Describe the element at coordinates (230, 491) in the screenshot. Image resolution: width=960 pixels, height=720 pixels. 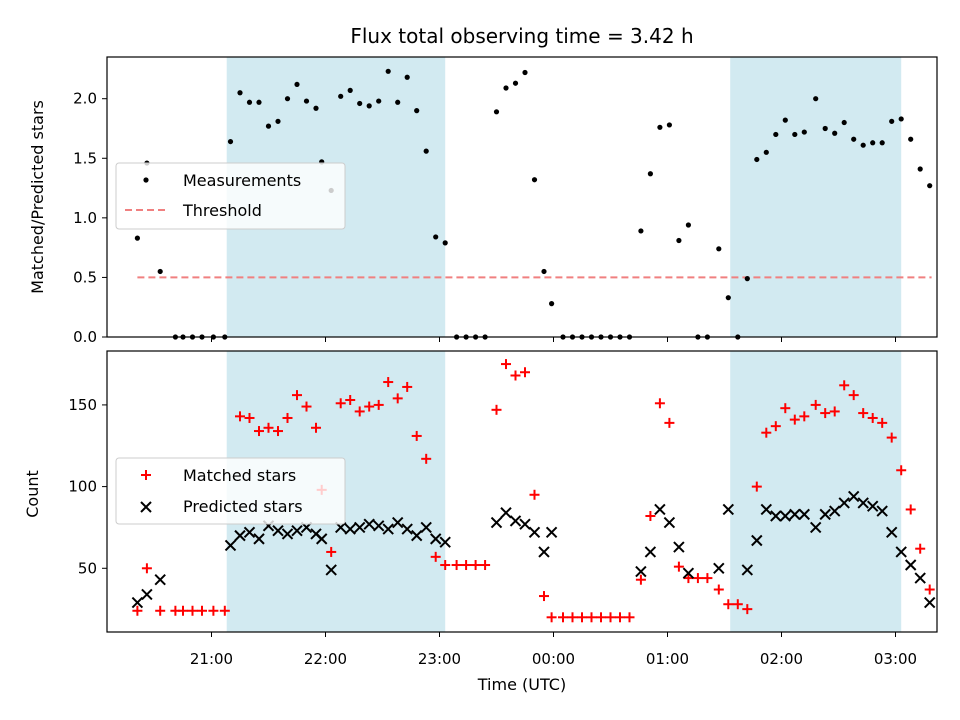
I see `bottom-legend: Matched stars Predicted stars` at that location.